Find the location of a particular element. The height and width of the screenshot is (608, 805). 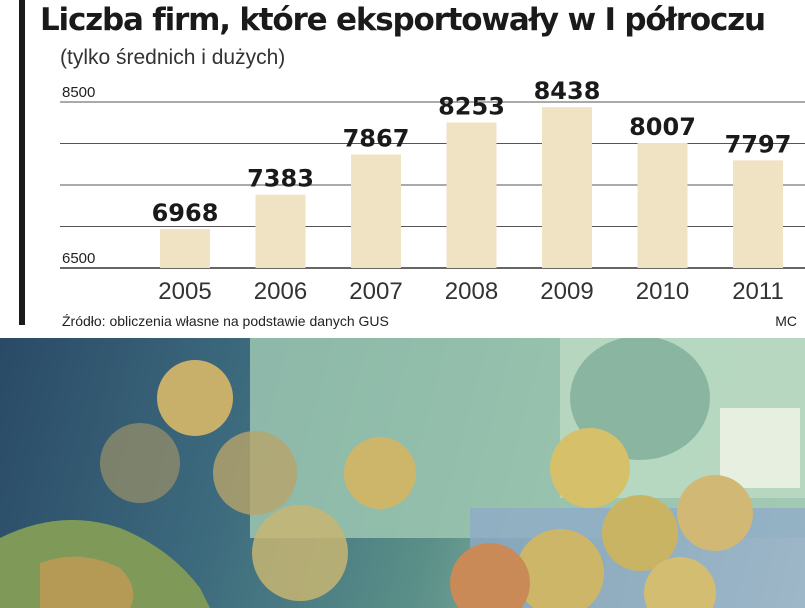

data-label: 6968 is located at coordinates (185, 213).